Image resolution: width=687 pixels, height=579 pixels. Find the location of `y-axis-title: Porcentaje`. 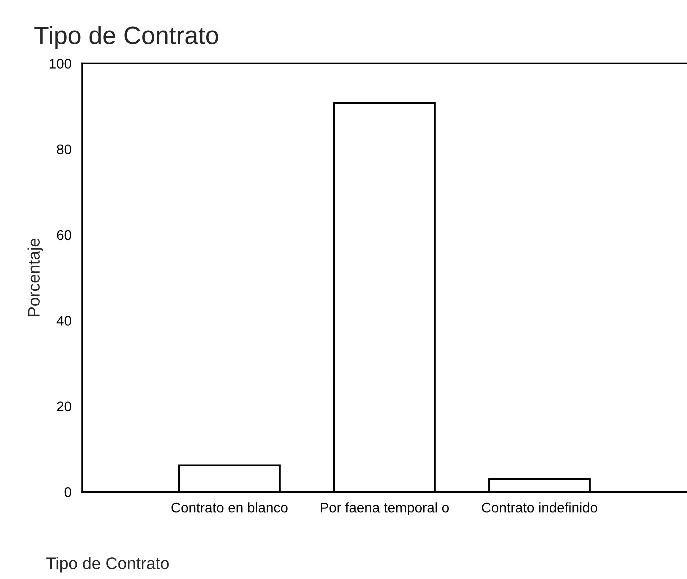

y-axis-title: Porcentaje is located at coordinates (36, 277).